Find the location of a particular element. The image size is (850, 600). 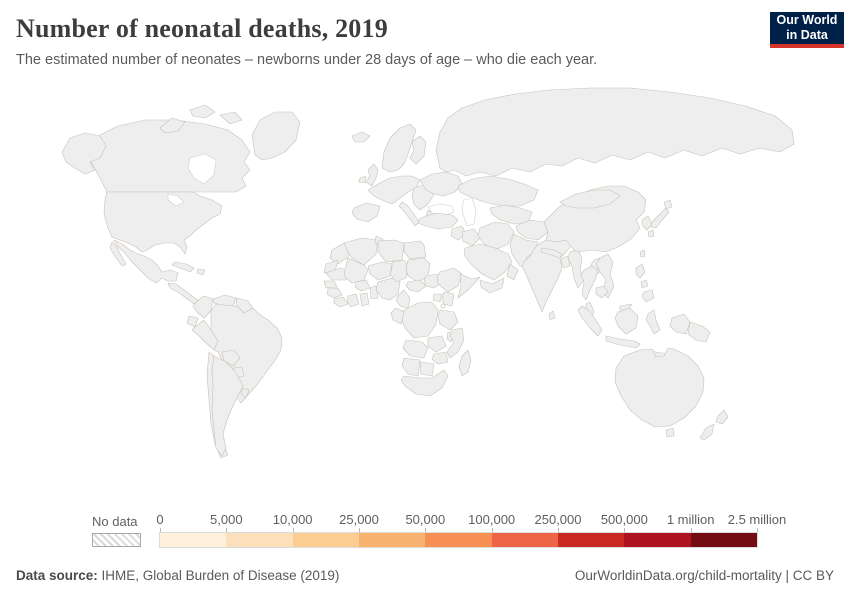

country-finland is located at coordinates (418, 150).